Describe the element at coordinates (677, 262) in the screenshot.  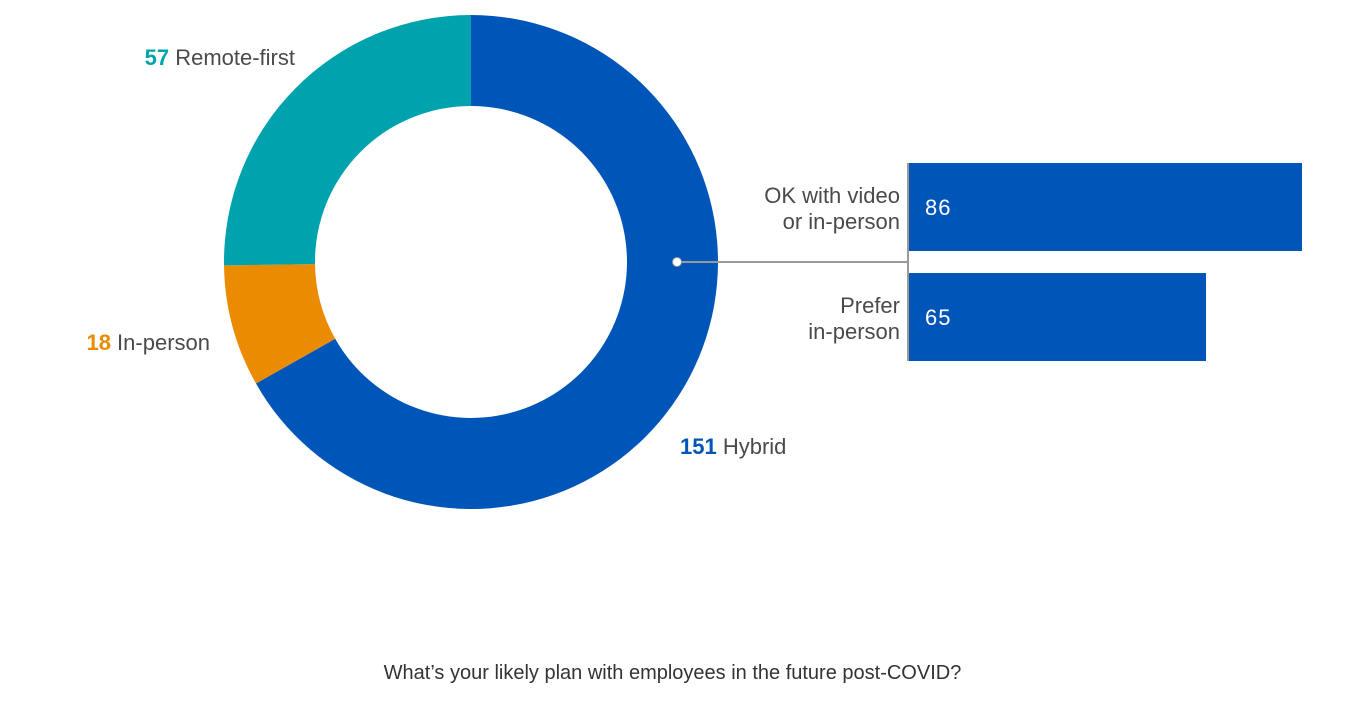
I see `connector-dot` at that location.